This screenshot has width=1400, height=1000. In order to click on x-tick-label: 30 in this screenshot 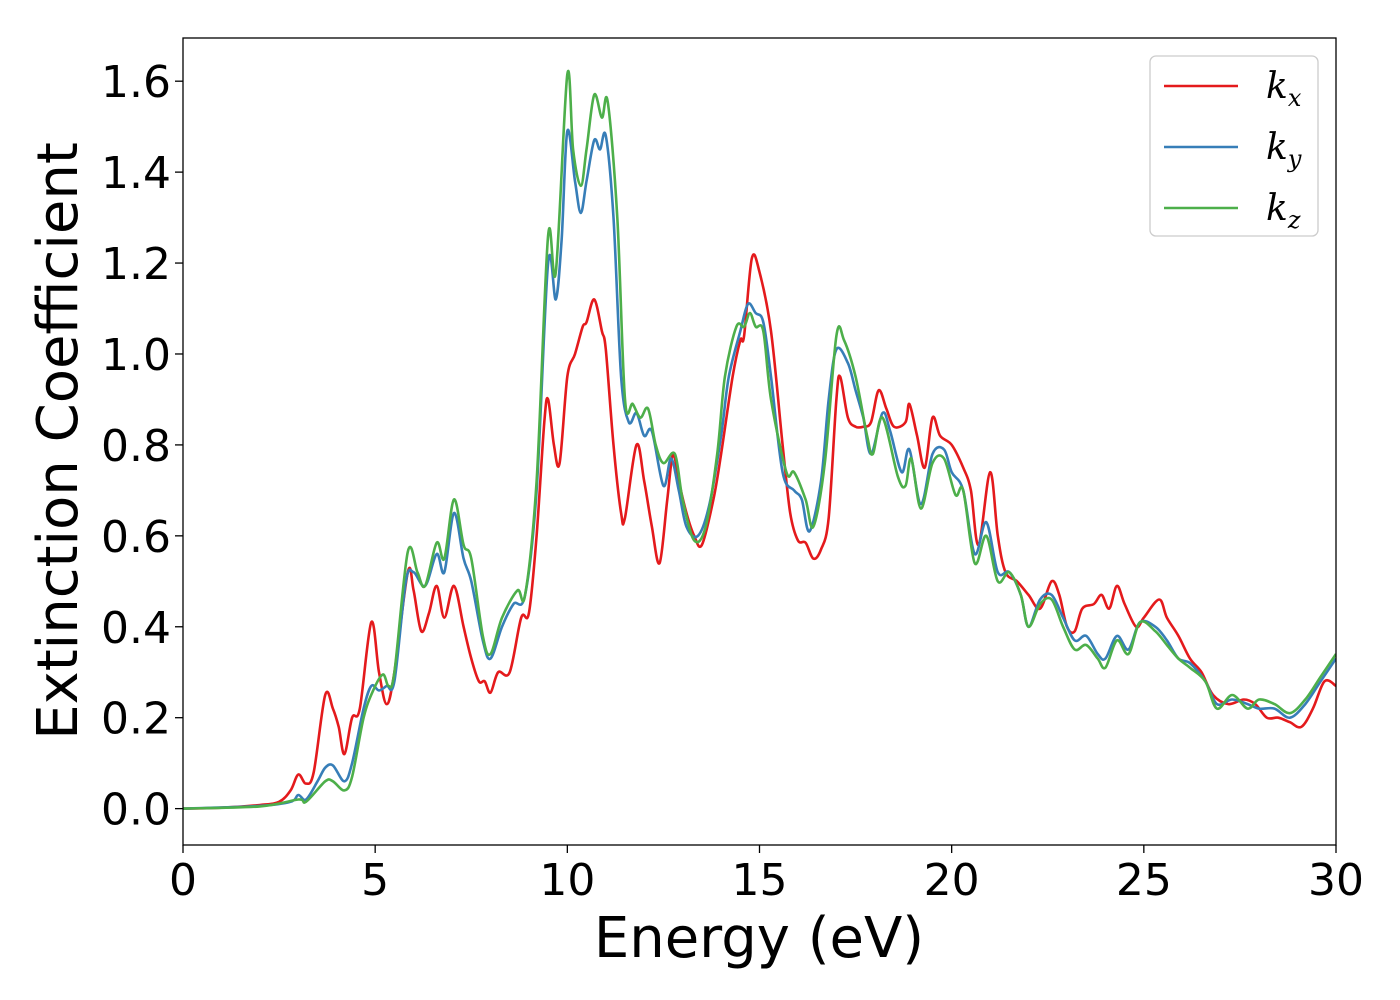, I will do `click(1336, 880)`.